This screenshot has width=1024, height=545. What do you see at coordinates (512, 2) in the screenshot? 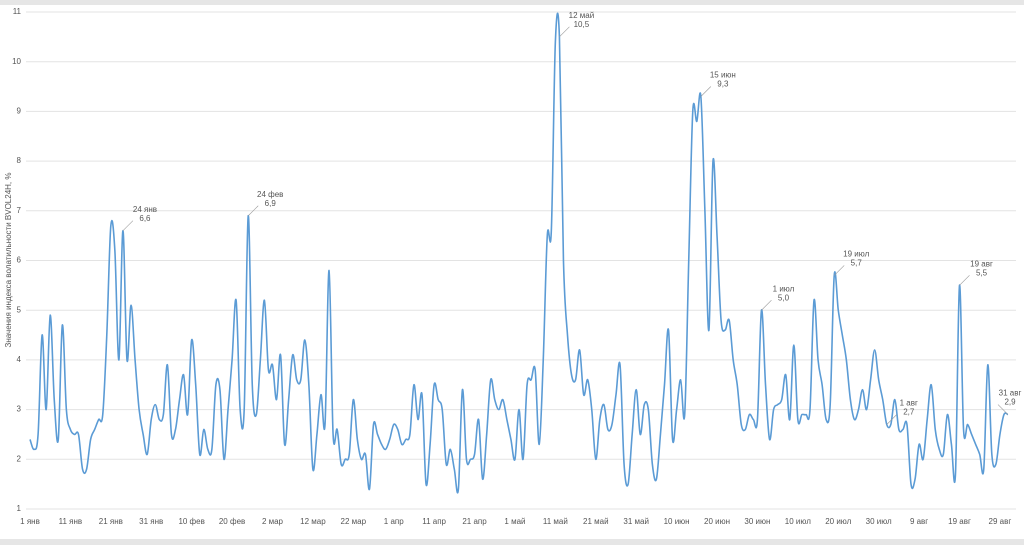
I see `top-strip` at bounding box center [512, 2].